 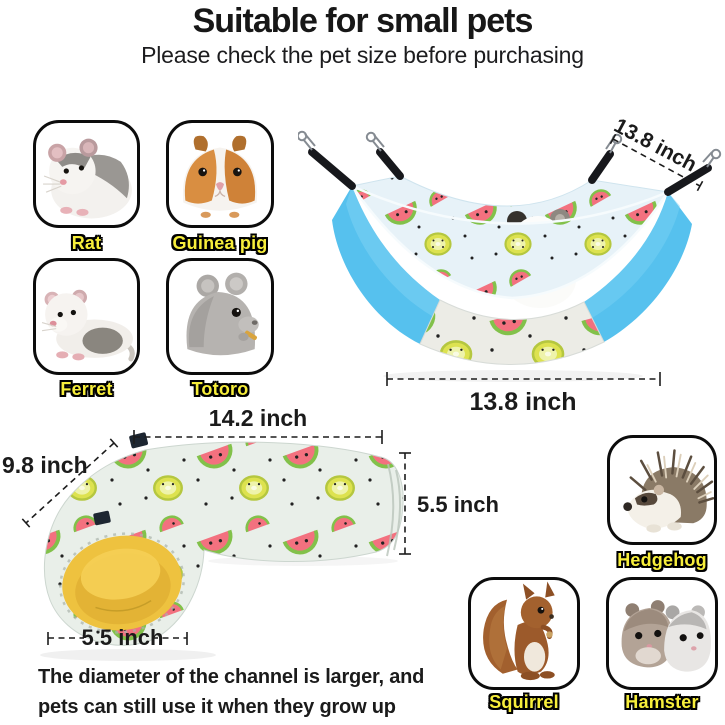 I want to click on guinea-pig-photo, so click(x=220, y=176).